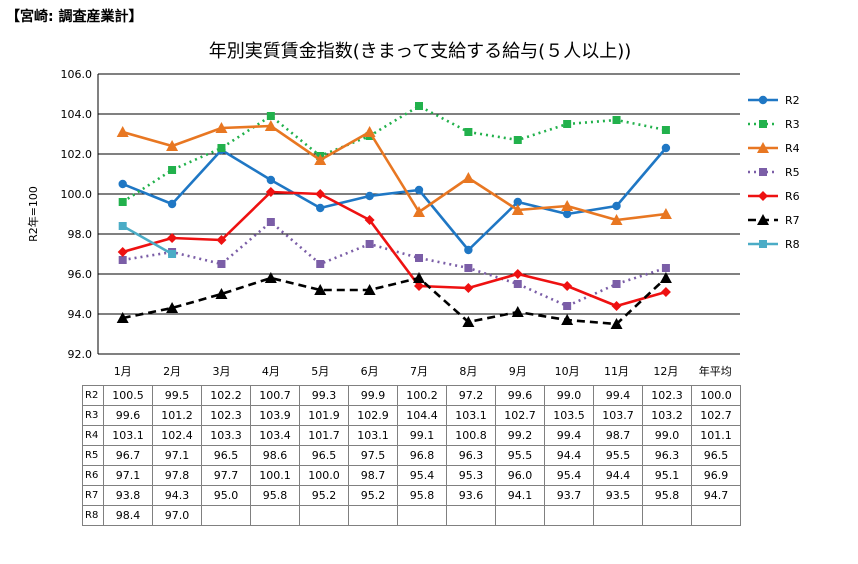  What do you see at coordinates (792, 196) in the screenshot?
I see `legend-label-r6: R6` at bounding box center [792, 196].